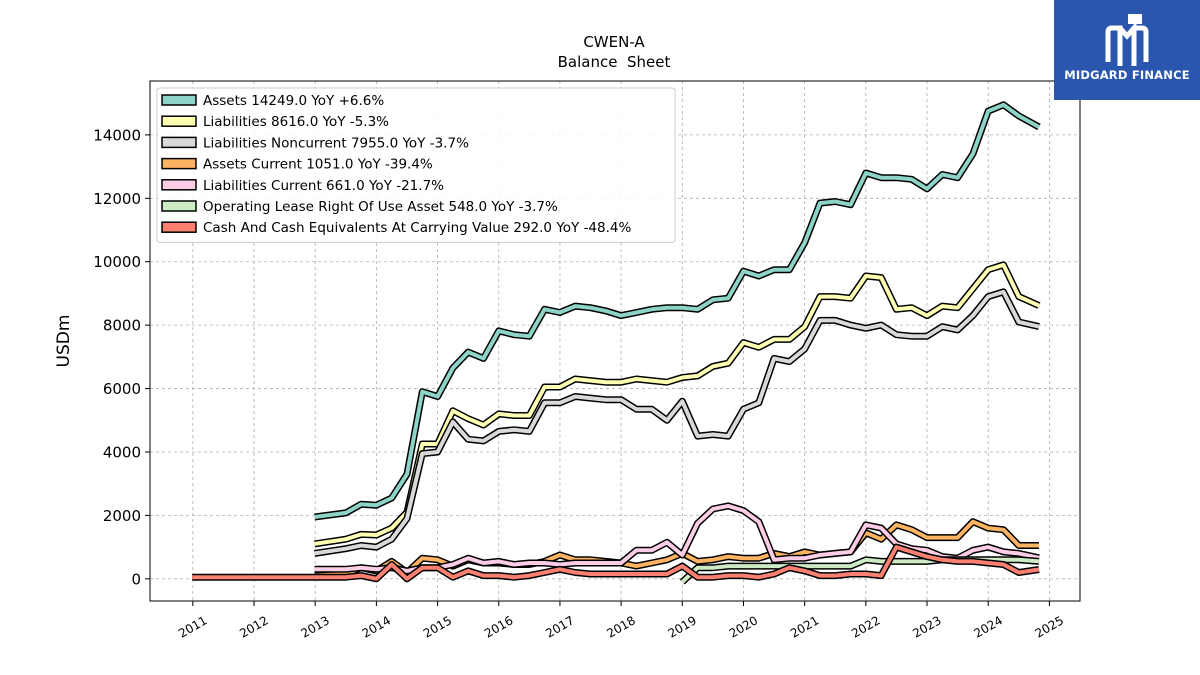 This screenshot has width=1200, height=675. I want to click on y-tick-label: 2000, so click(122, 516).